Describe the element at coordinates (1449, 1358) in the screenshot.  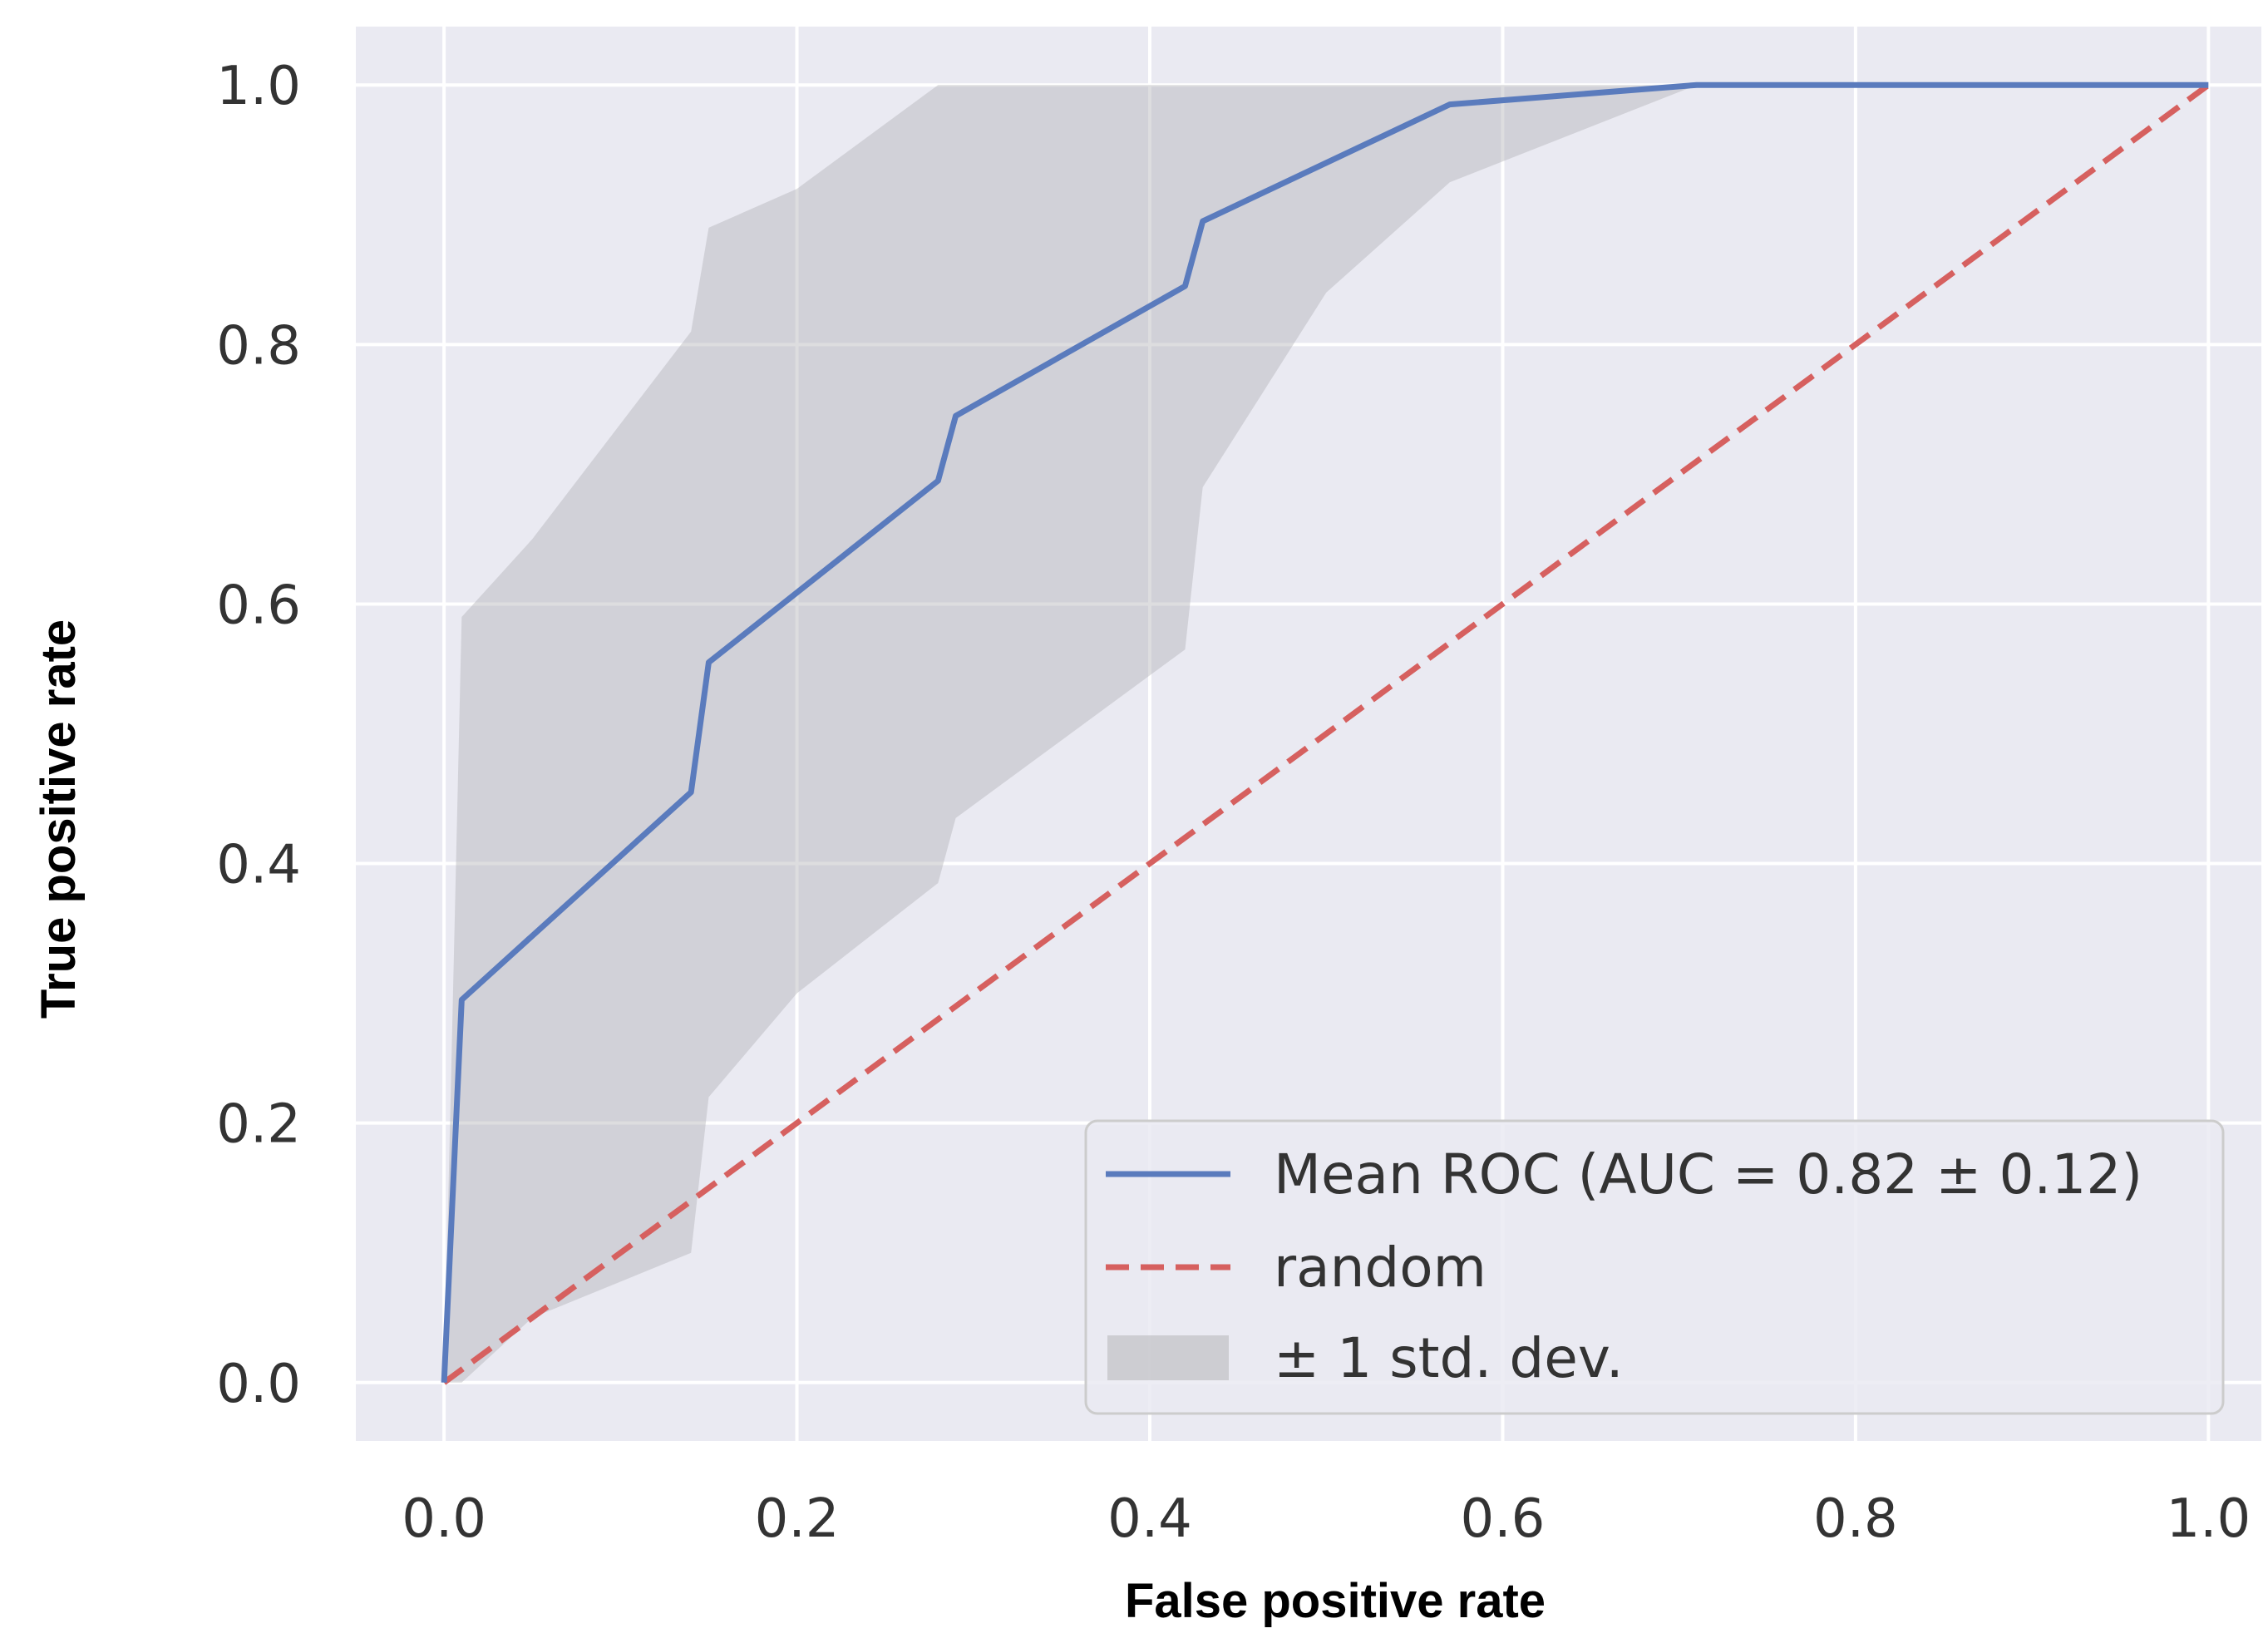
I see `legend-std-dev-label: ± 1 std. dev.` at that location.